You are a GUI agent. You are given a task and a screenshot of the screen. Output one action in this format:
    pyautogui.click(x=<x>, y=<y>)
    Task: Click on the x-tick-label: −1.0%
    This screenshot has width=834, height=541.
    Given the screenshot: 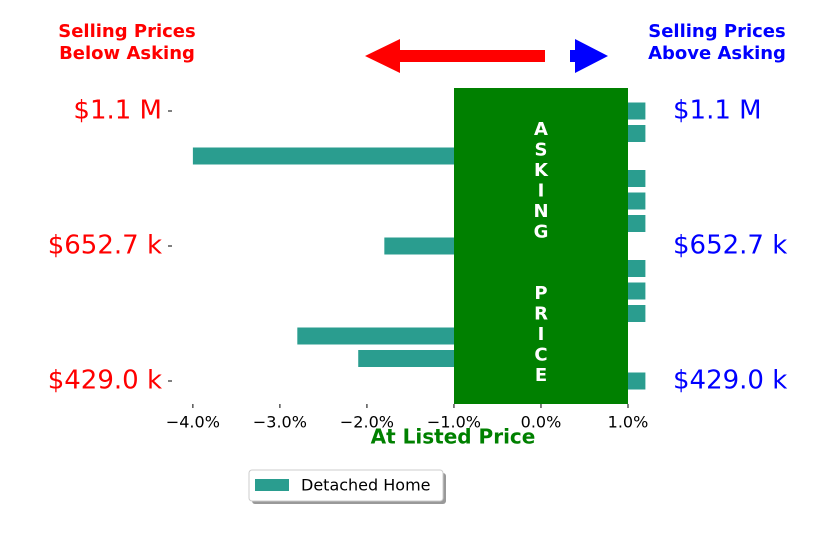 What is the action you would take?
    pyautogui.click(x=454, y=422)
    